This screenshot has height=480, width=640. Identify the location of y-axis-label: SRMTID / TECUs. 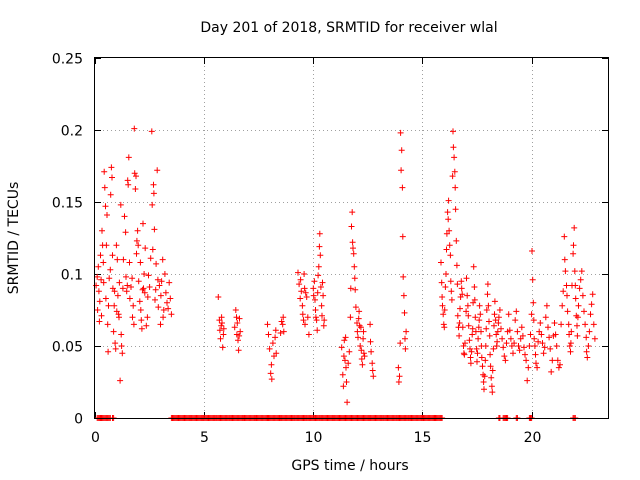
(14, 238).